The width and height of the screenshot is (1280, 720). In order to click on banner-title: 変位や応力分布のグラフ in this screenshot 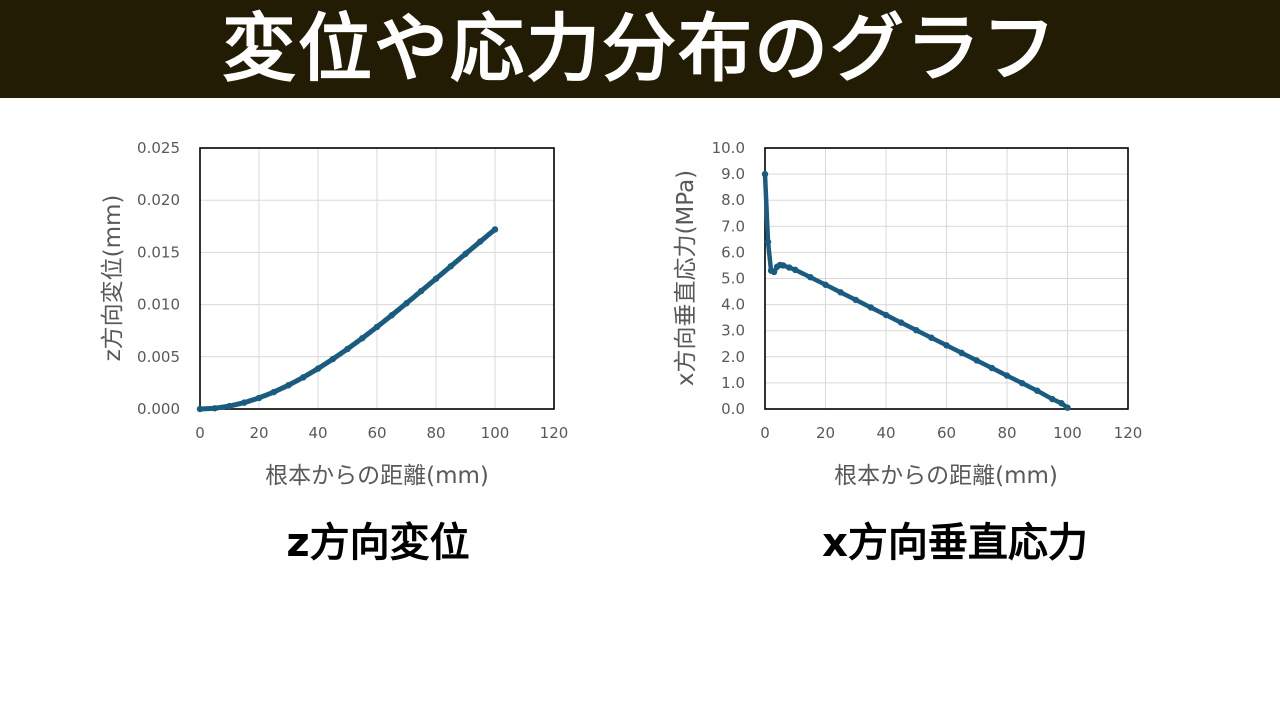, I will do `click(640, 49)`.